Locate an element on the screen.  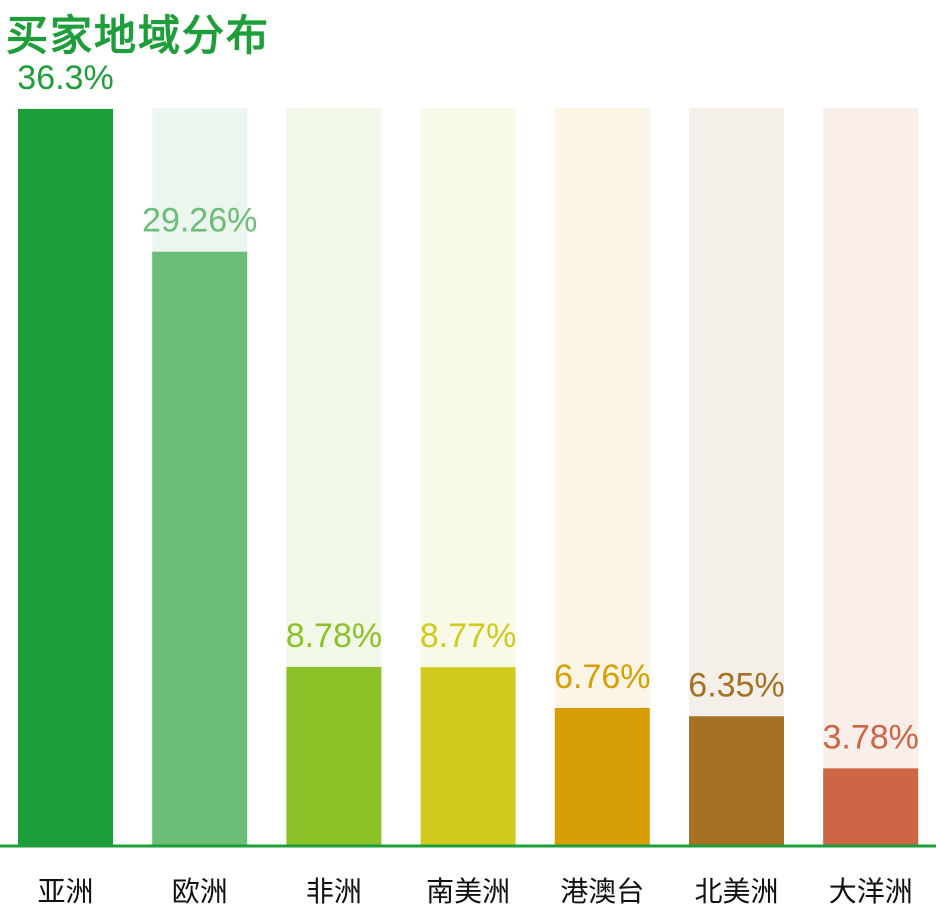
value-label: 36.3% is located at coordinates (65, 78).